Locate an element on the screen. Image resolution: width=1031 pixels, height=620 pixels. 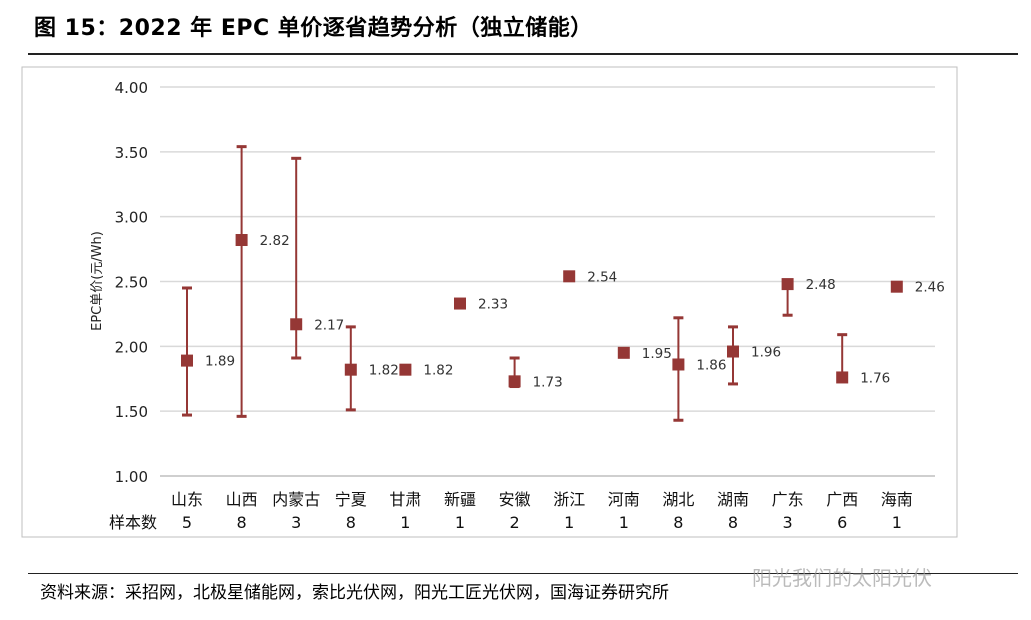
data-label: 2.54 is located at coordinates (602, 277).